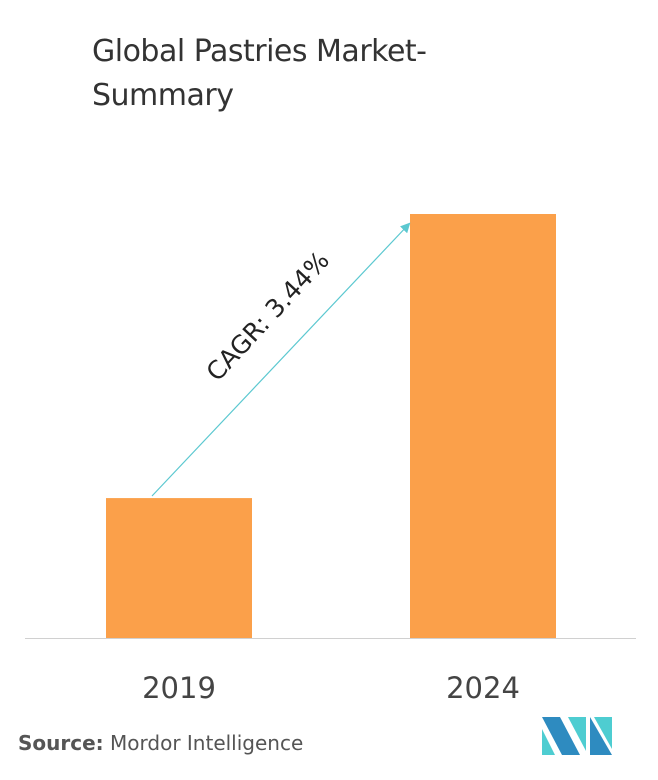 The width and height of the screenshot is (658, 780). I want to click on bar-2019, so click(179, 568).